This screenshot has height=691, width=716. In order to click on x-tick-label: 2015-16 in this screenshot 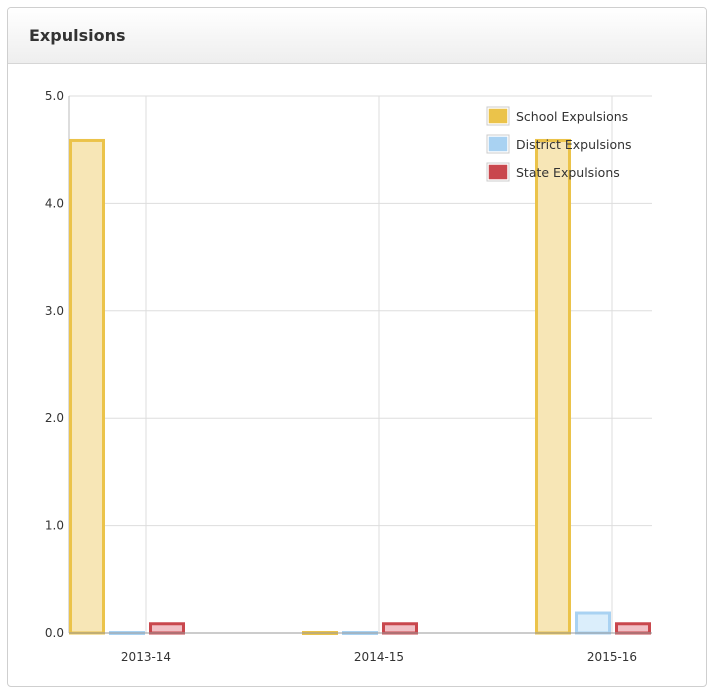, I will do `click(612, 657)`.